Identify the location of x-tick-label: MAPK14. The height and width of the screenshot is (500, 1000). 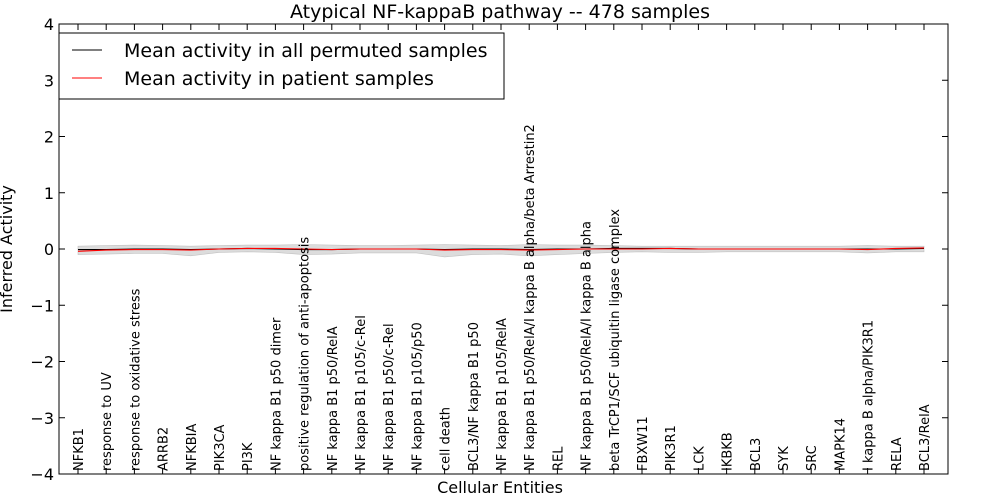
(840, 444).